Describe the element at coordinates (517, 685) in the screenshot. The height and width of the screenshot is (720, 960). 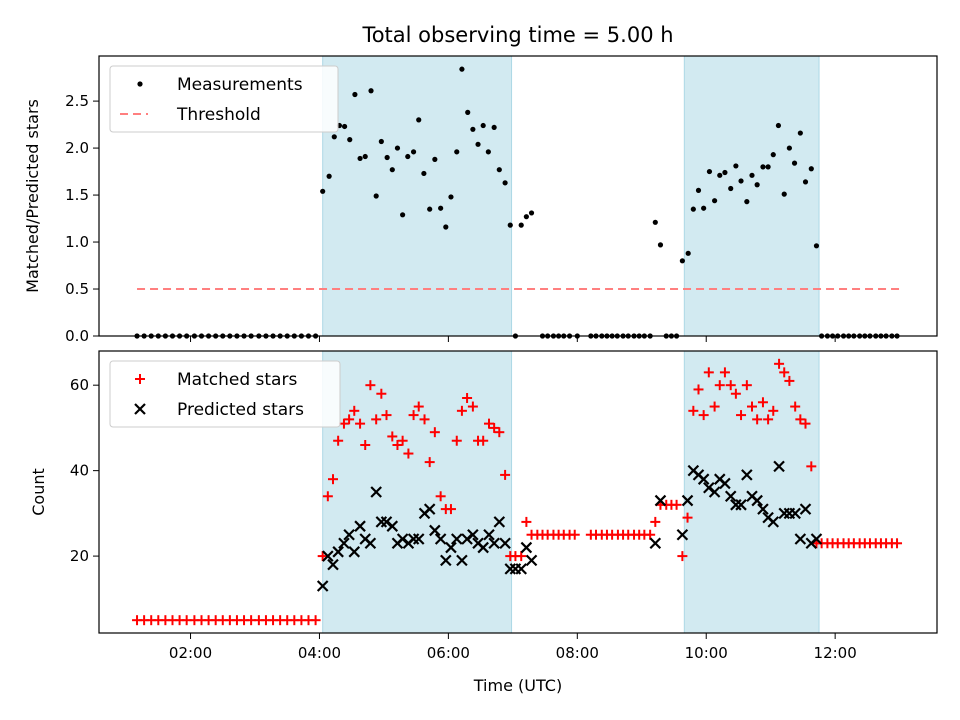
I see `x-axis-label: Time (UTC)` at that location.